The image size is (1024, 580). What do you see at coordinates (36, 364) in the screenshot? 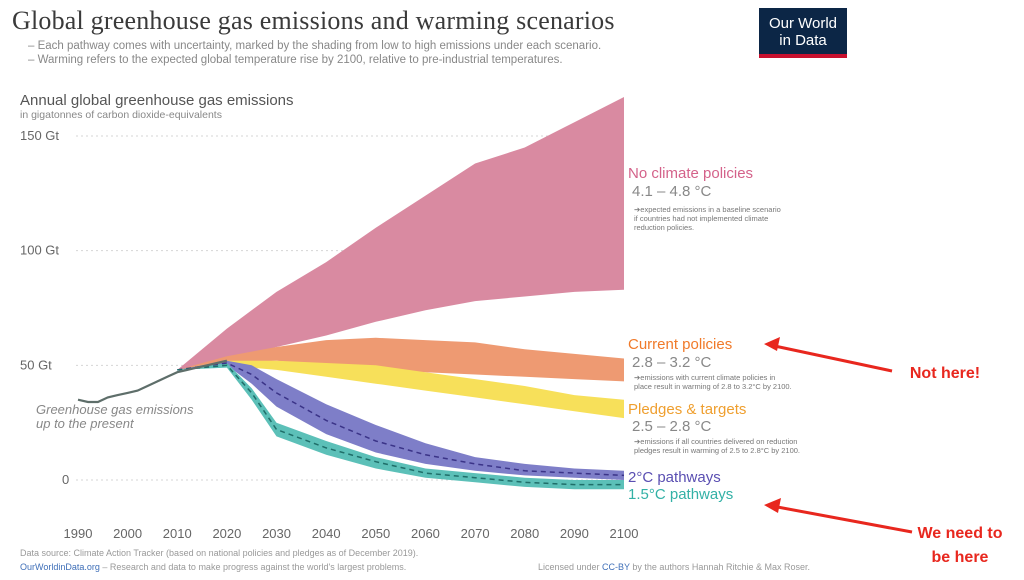
I see `y-tick-label: 50 Gt` at bounding box center [36, 364].